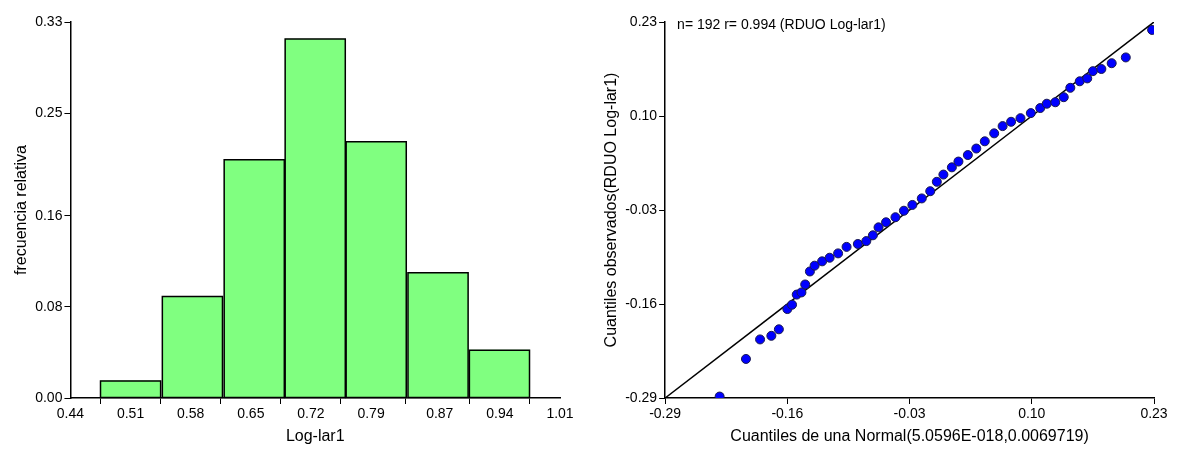  I want to click on x-tick-label: 0.72, so click(311, 413).